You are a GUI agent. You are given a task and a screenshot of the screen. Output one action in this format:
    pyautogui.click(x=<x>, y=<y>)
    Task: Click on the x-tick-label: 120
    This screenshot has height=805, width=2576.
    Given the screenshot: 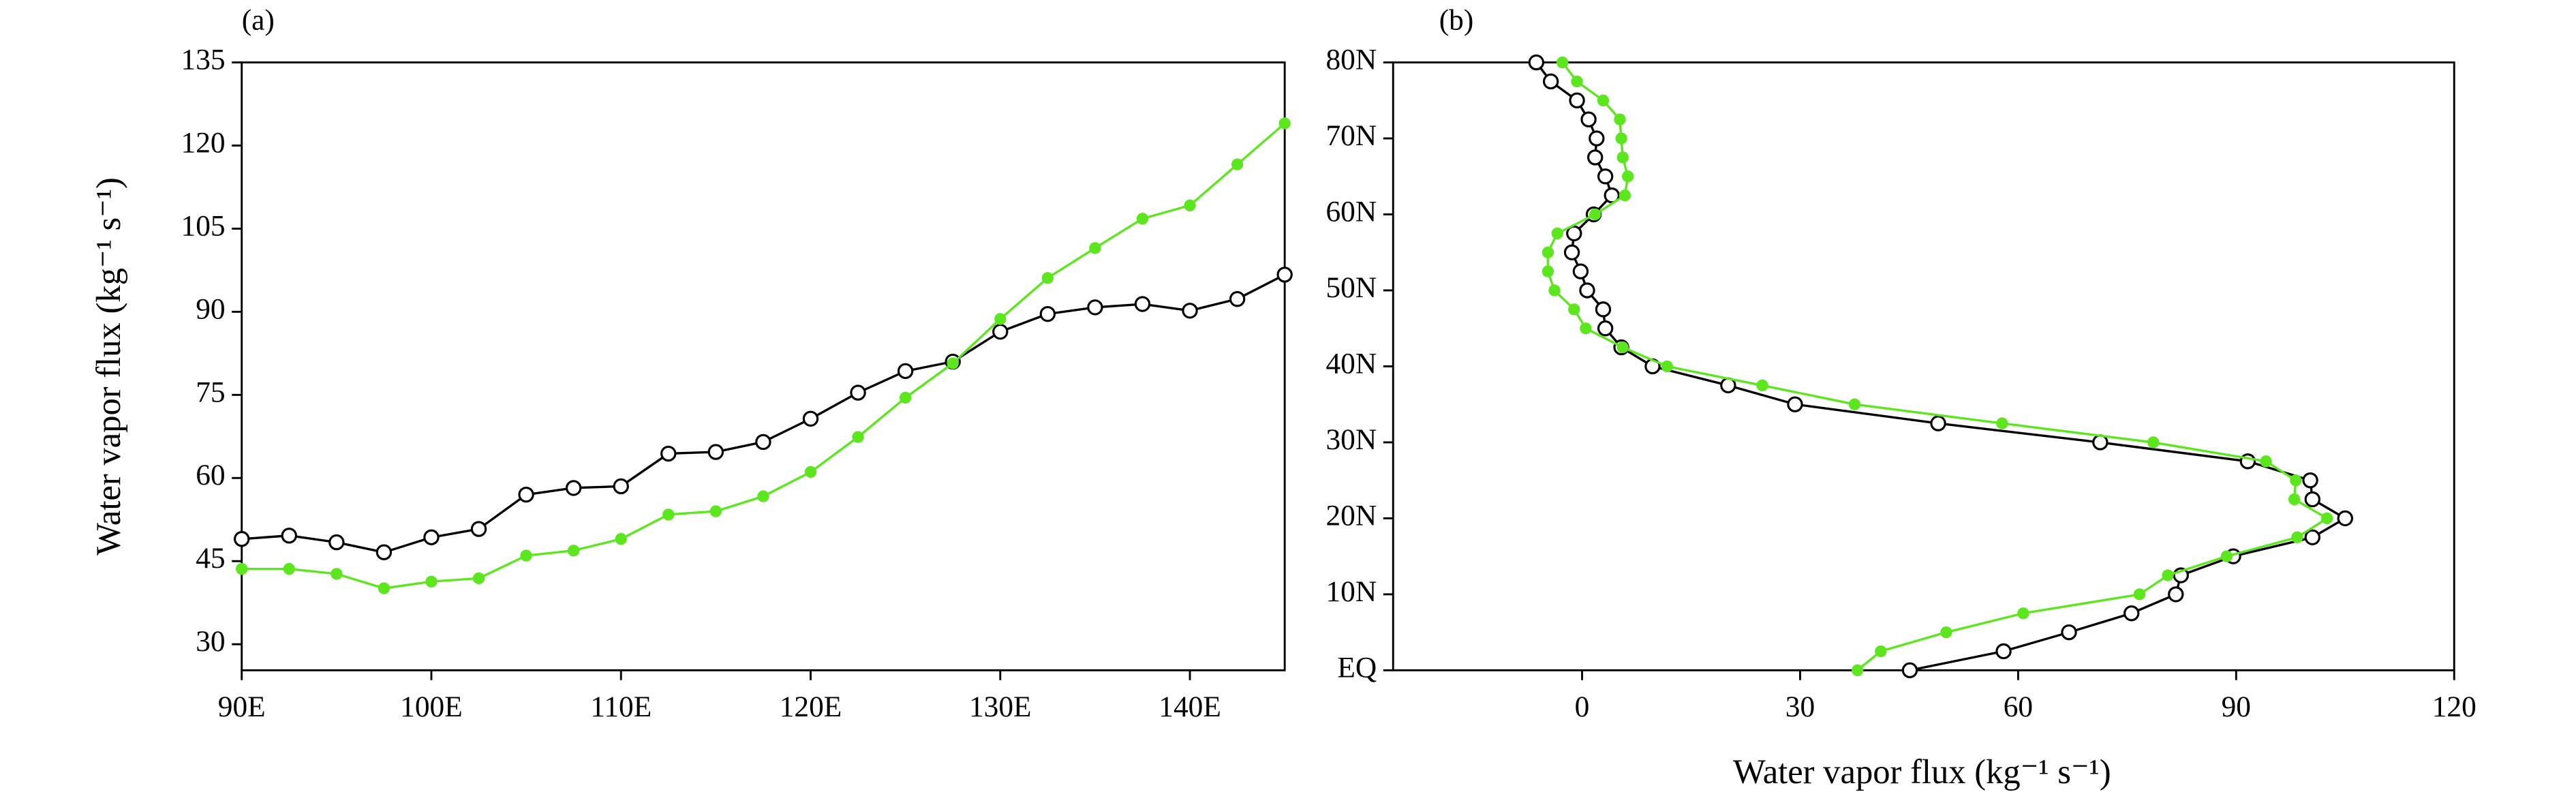 What is the action you would take?
    pyautogui.click(x=2454, y=706)
    